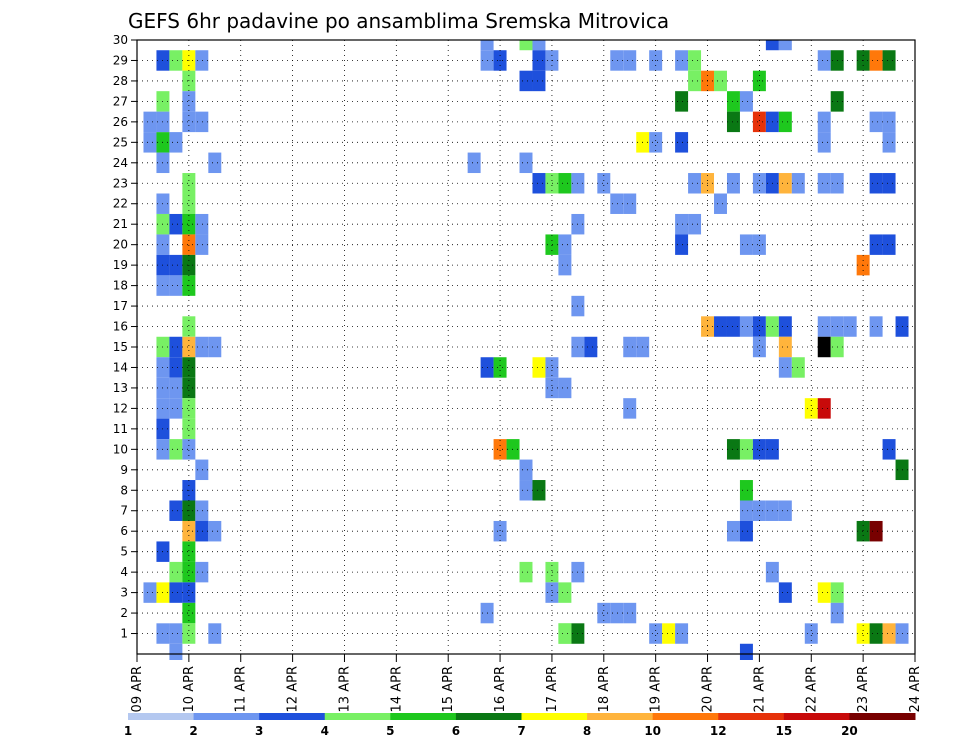 Image resolution: width=960 pixels, height=742 pixels. What do you see at coordinates (124, 531) in the screenshot?
I see `y-tick-label: 6` at bounding box center [124, 531].